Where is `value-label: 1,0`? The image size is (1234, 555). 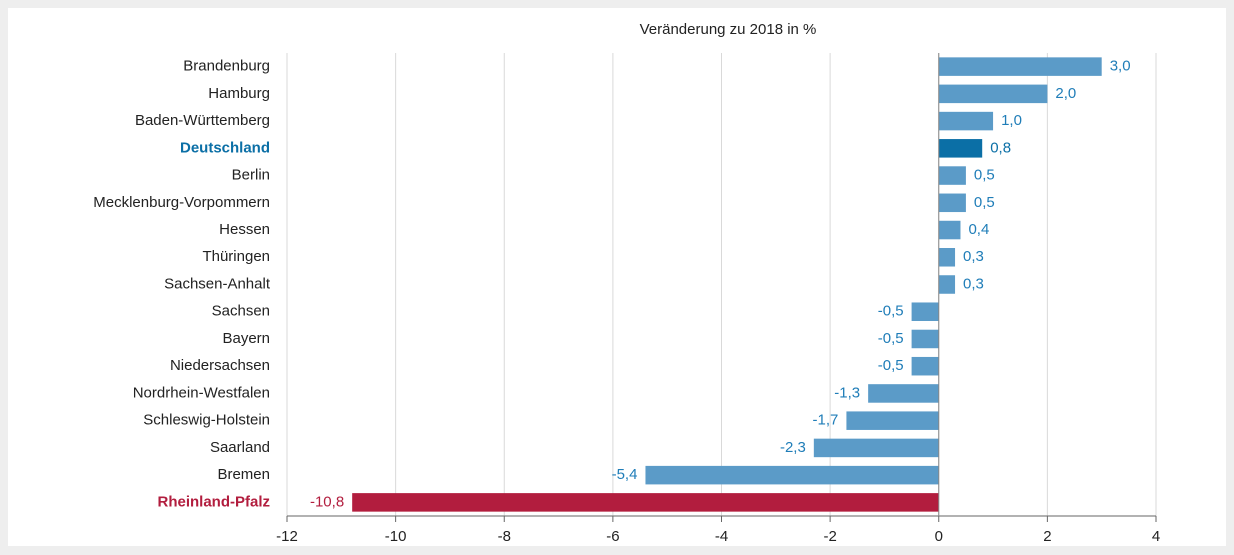
value-label: 1,0 is located at coordinates (1011, 120).